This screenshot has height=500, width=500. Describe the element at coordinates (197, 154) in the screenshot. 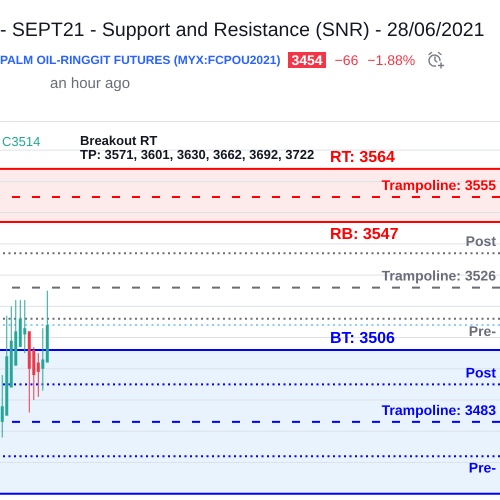

I see `annotation: TP: 3571, 3601, 3630, 3662, 3692, 3722` at that location.